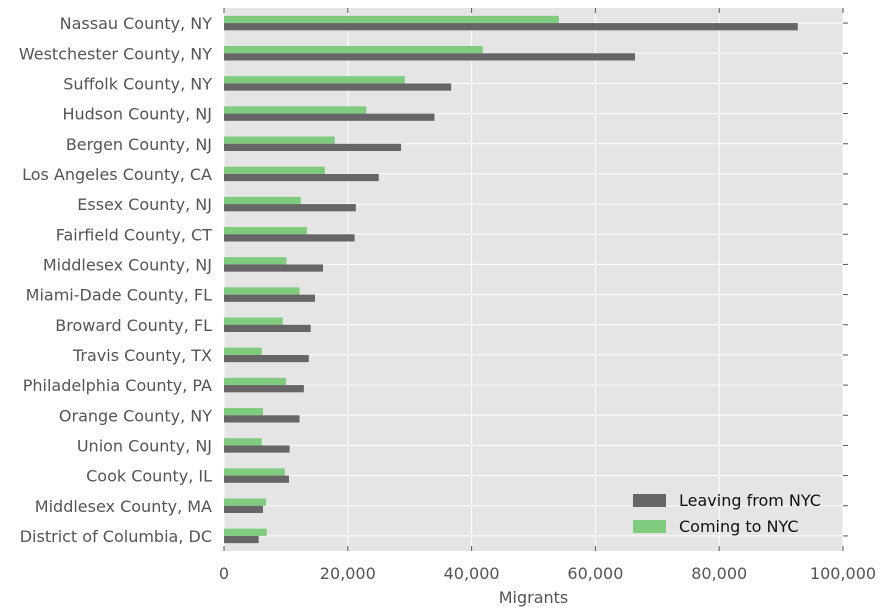 The width and height of the screenshot is (887, 616). Describe the element at coordinates (472, 573) in the screenshot. I see `x-tick-label: 40,000` at that location.